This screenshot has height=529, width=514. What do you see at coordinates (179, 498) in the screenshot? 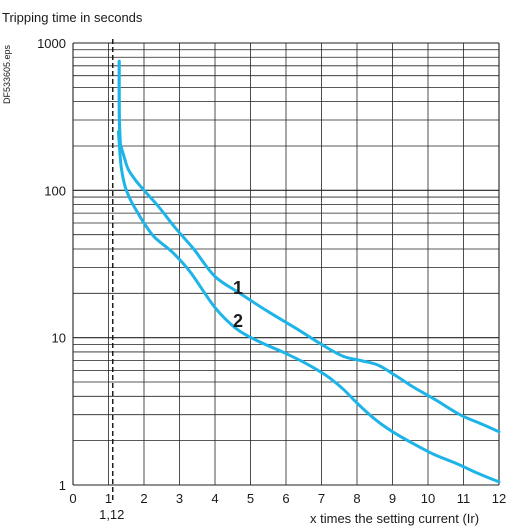
I see `x-tick-label-3: 3` at bounding box center [179, 498].